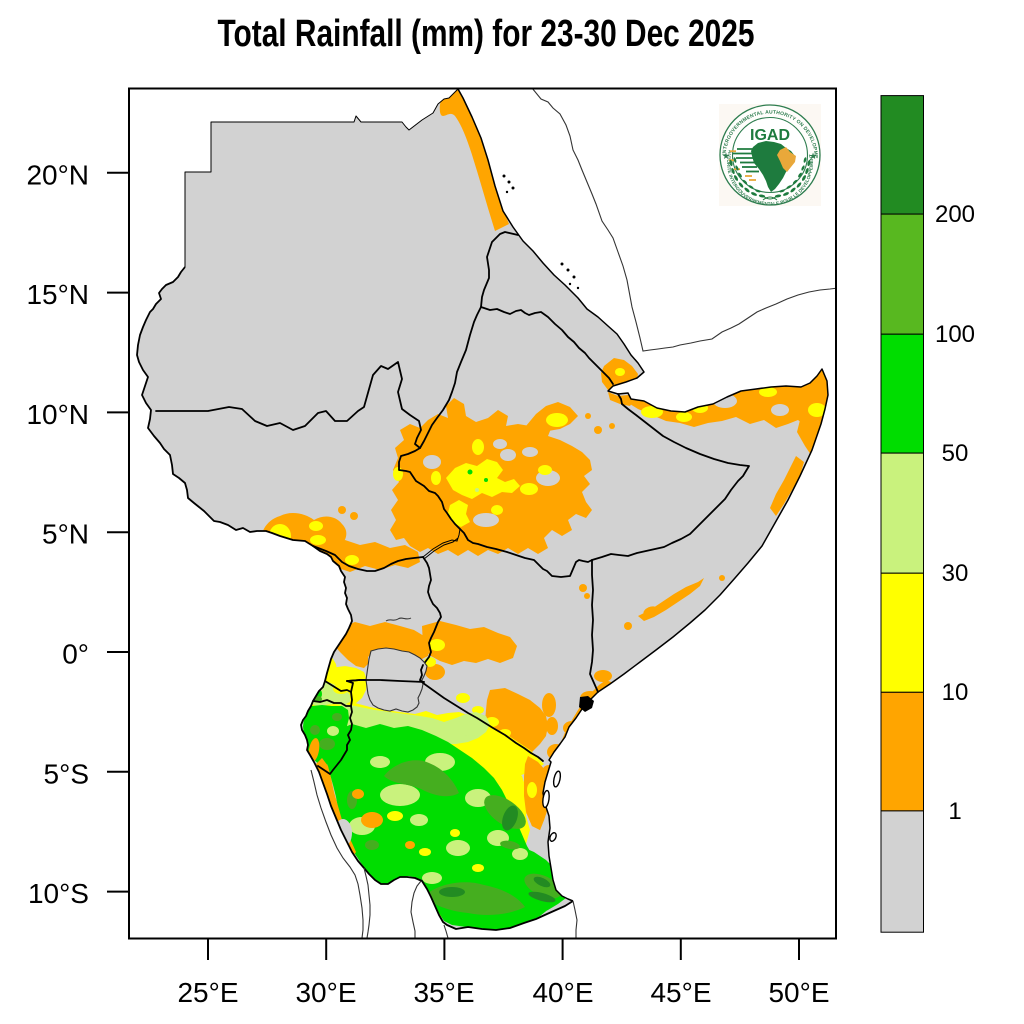  Describe the element at coordinates (325, 992) in the screenshot. I see `svg-text: 30°E` at that location.